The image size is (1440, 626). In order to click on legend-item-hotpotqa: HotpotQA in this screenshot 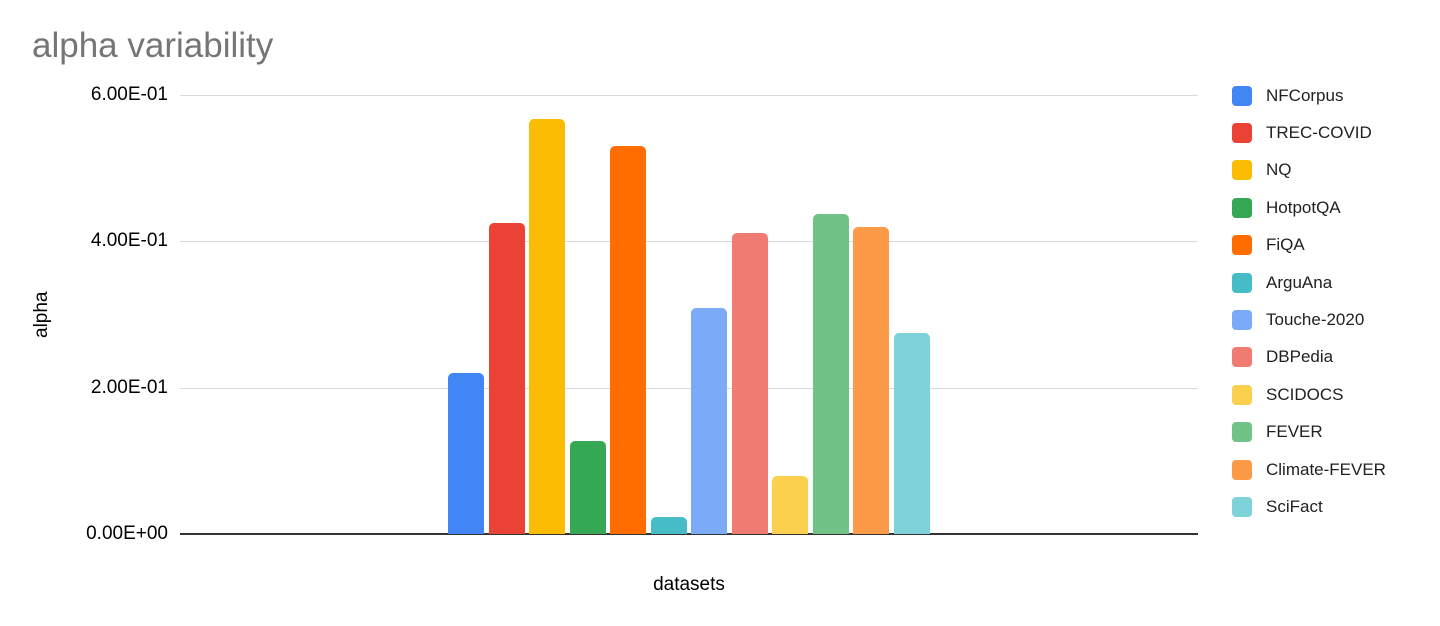, I will do `click(1309, 207)`.